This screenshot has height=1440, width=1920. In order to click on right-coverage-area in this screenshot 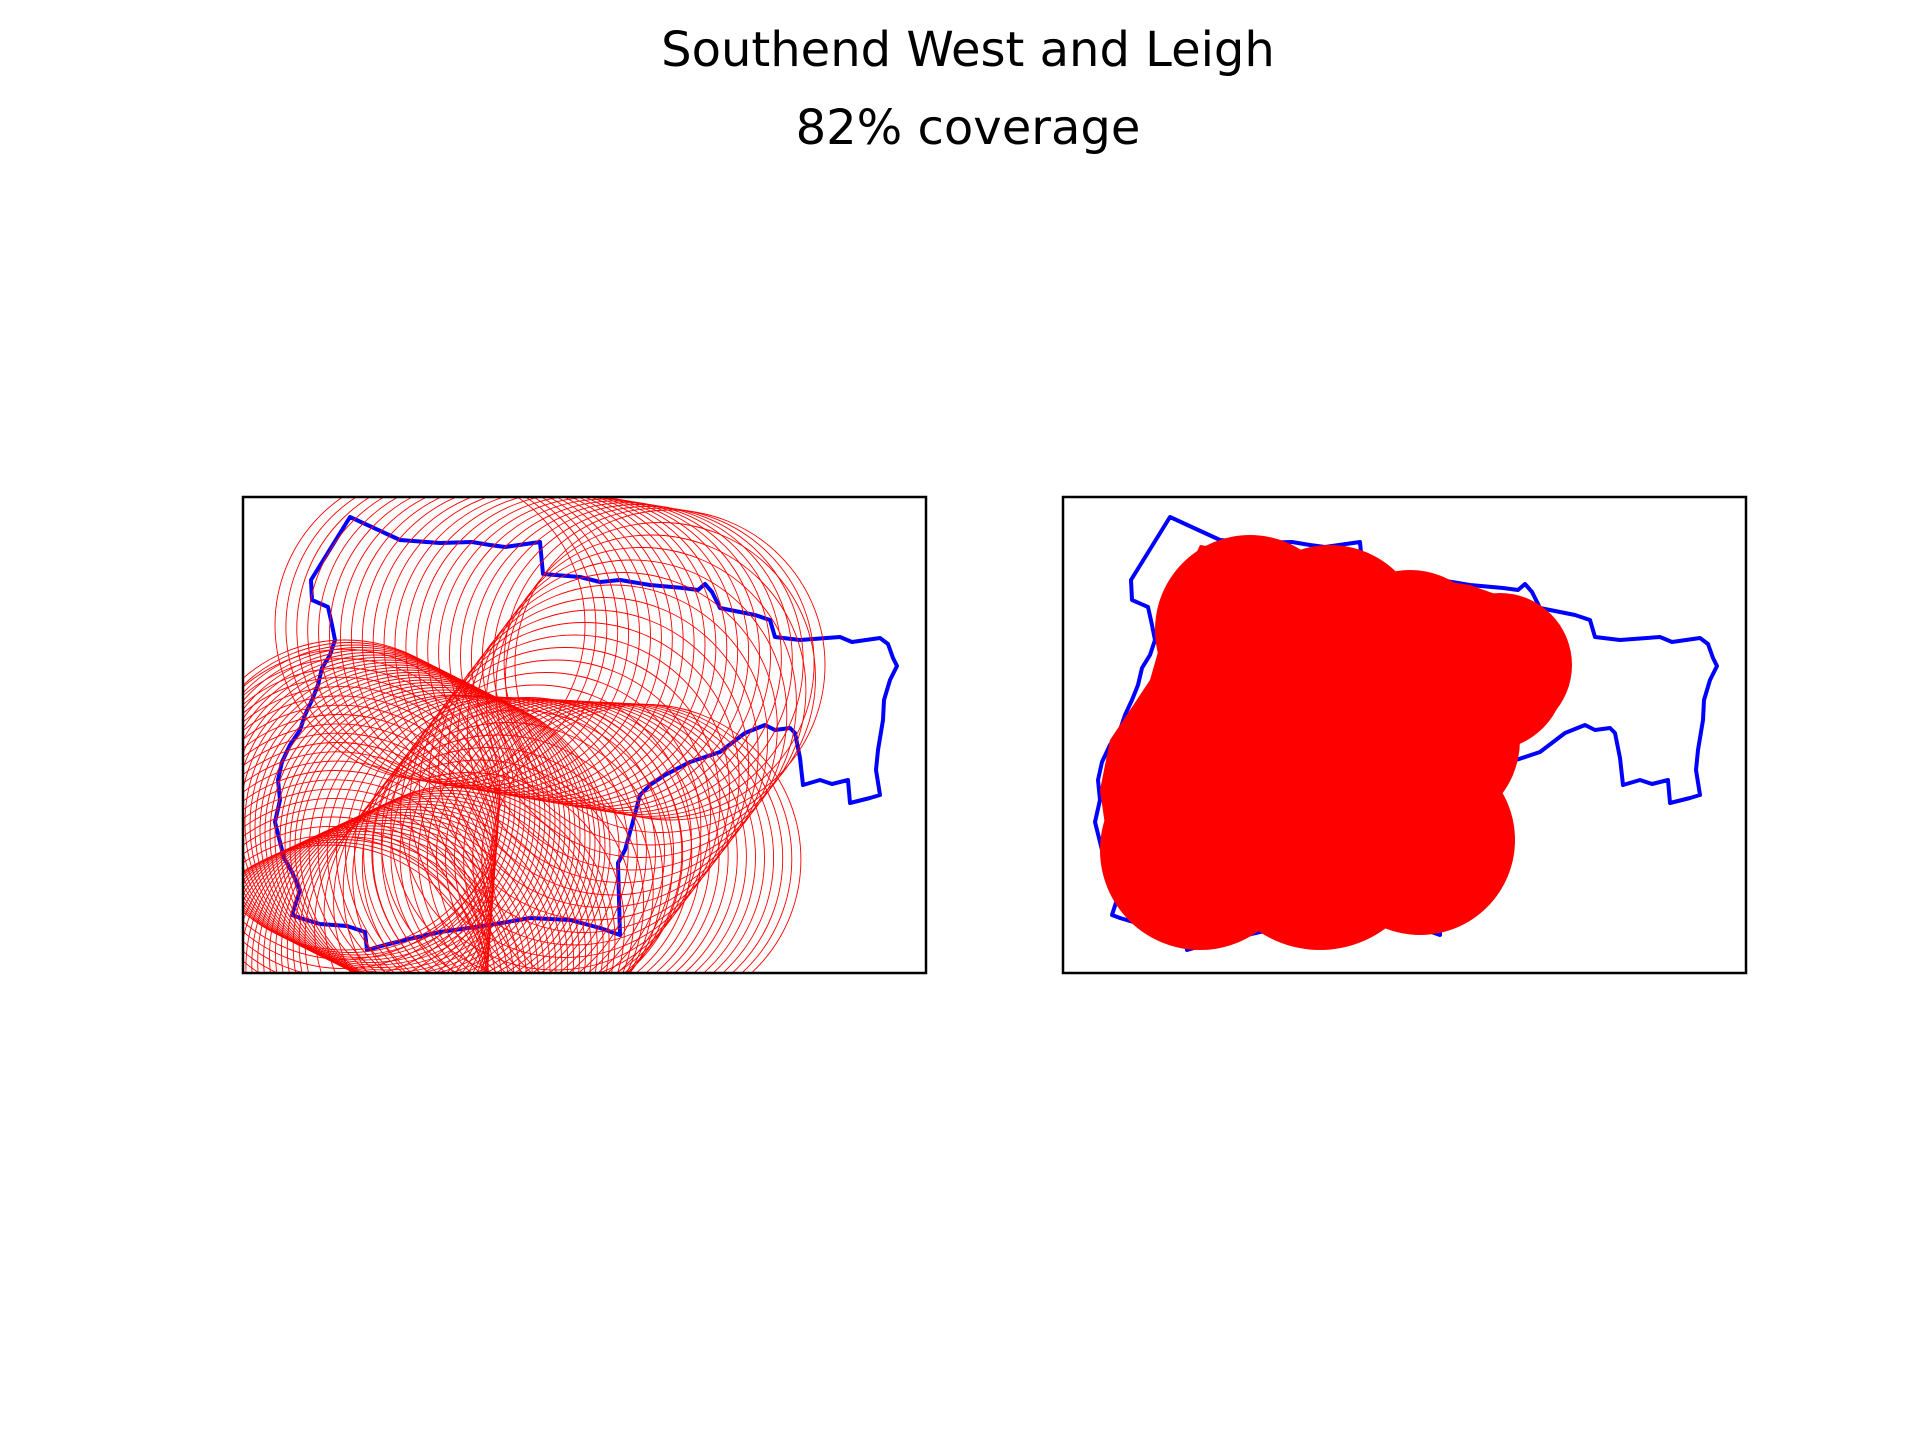, I will do `click(1336, 742)`.